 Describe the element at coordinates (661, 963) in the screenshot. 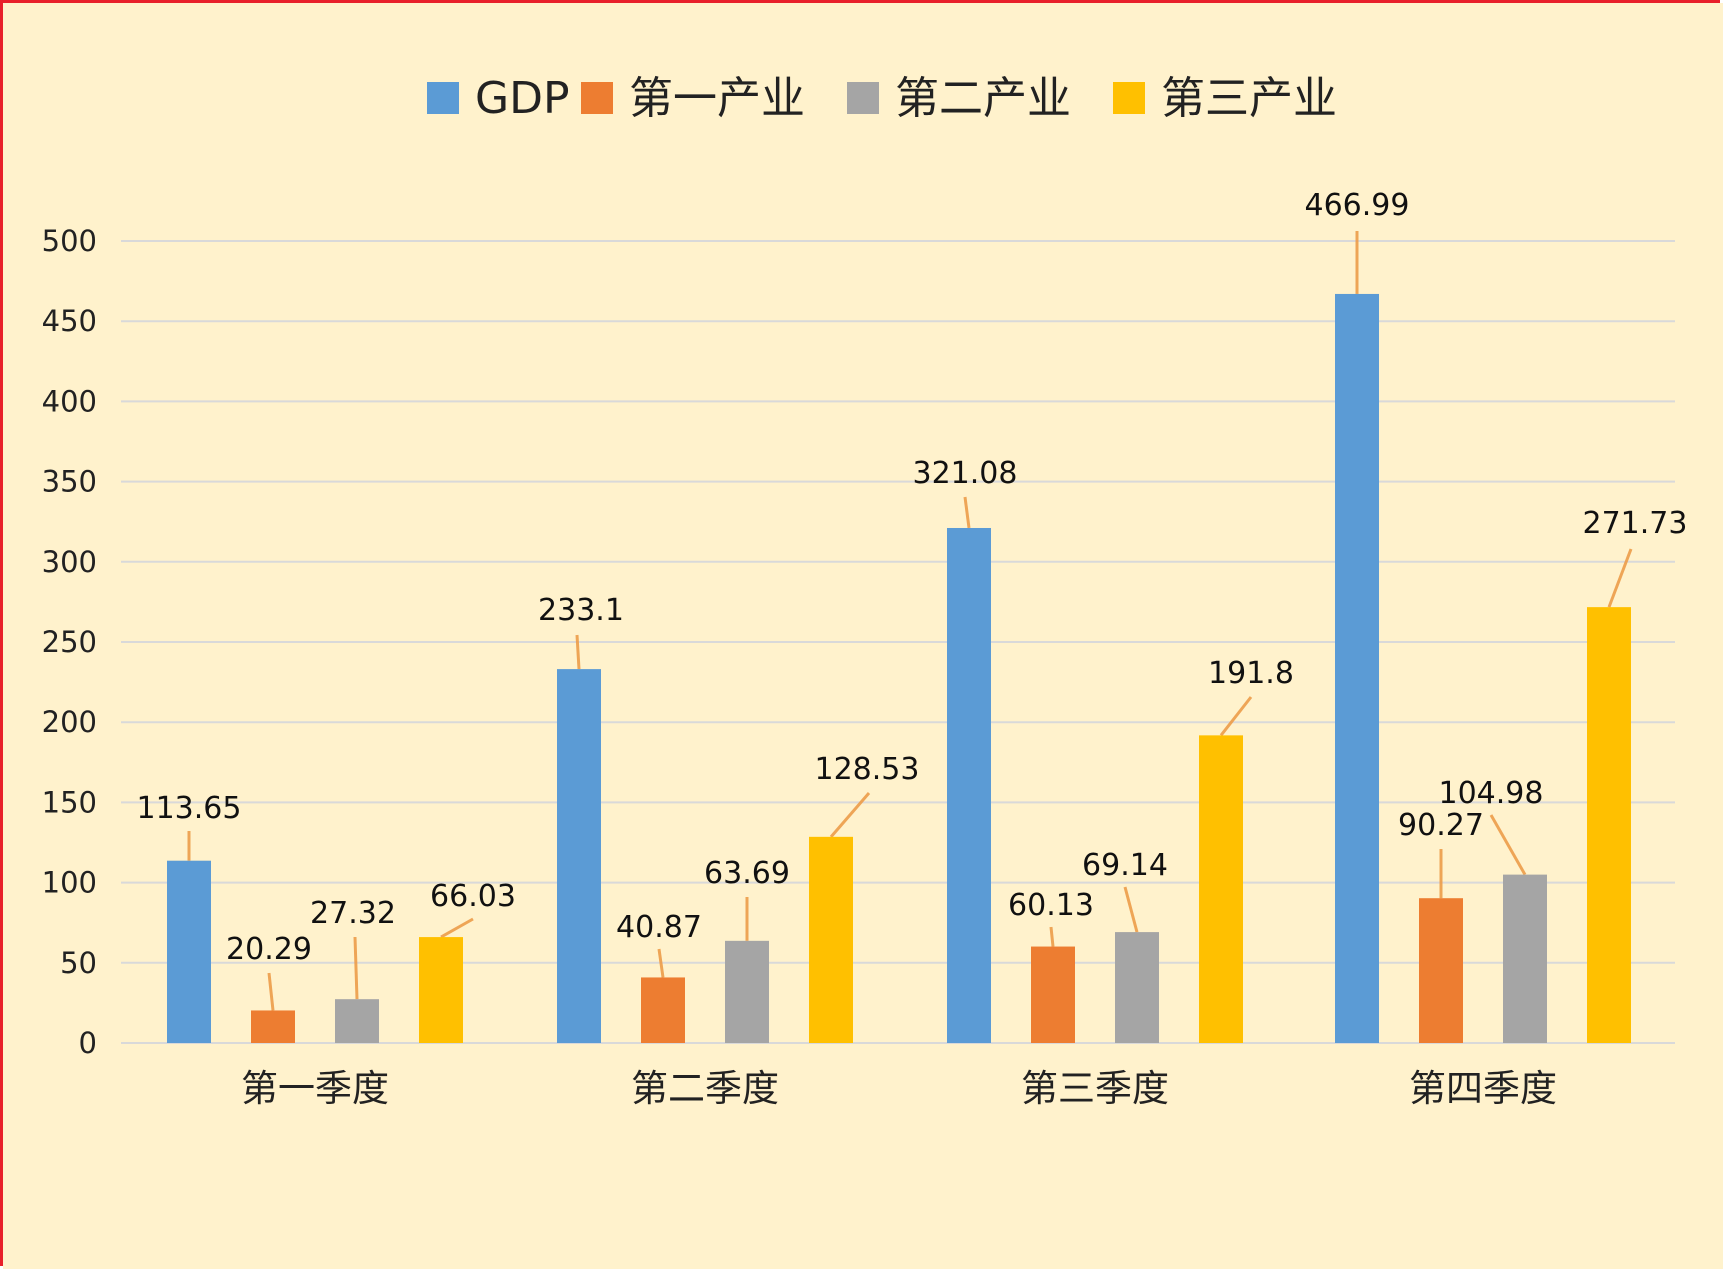

I see `leader-line-series2-cat2` at that location.